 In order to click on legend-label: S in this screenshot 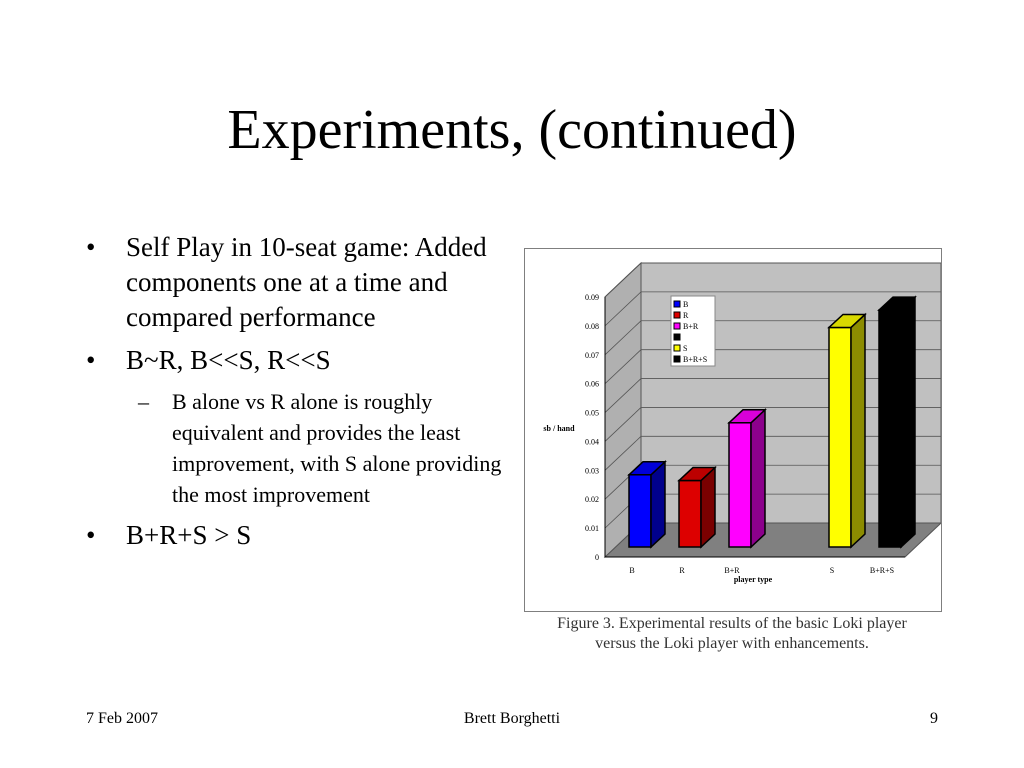, I will do `click(685, 348)`.